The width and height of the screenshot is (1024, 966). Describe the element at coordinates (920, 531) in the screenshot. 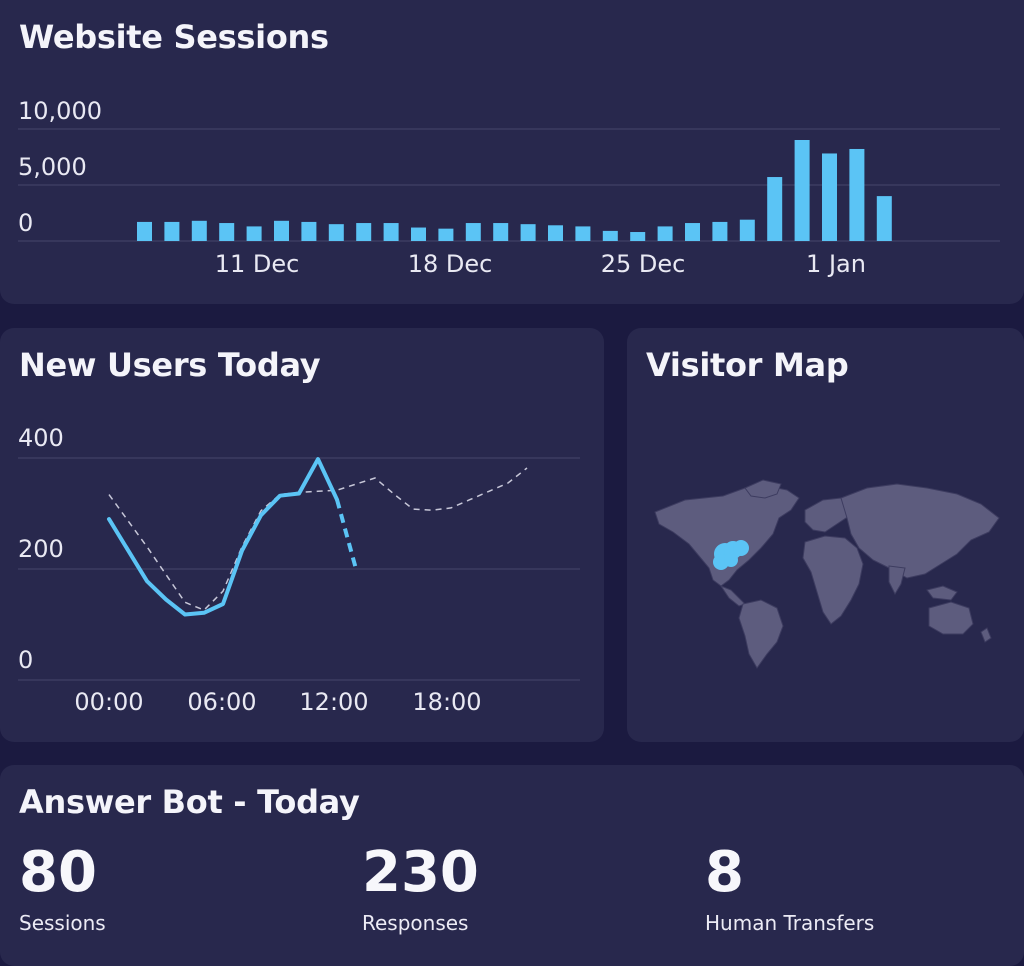

I see `asia-shape` at that location.